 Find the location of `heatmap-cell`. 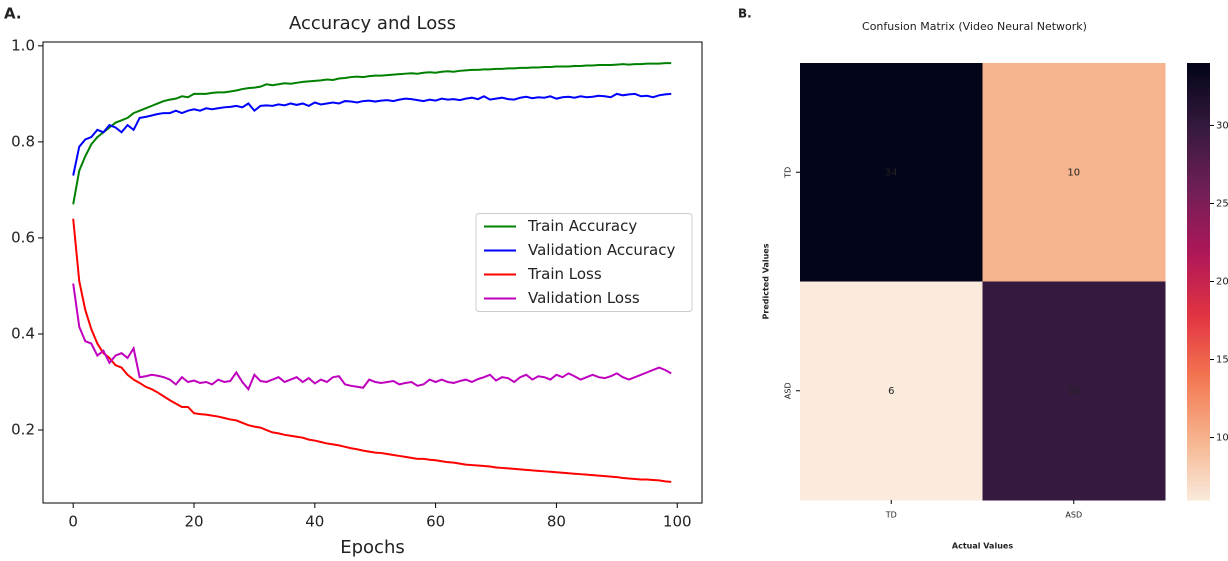

heatmap-cell is located at coordinates (1074, 391).